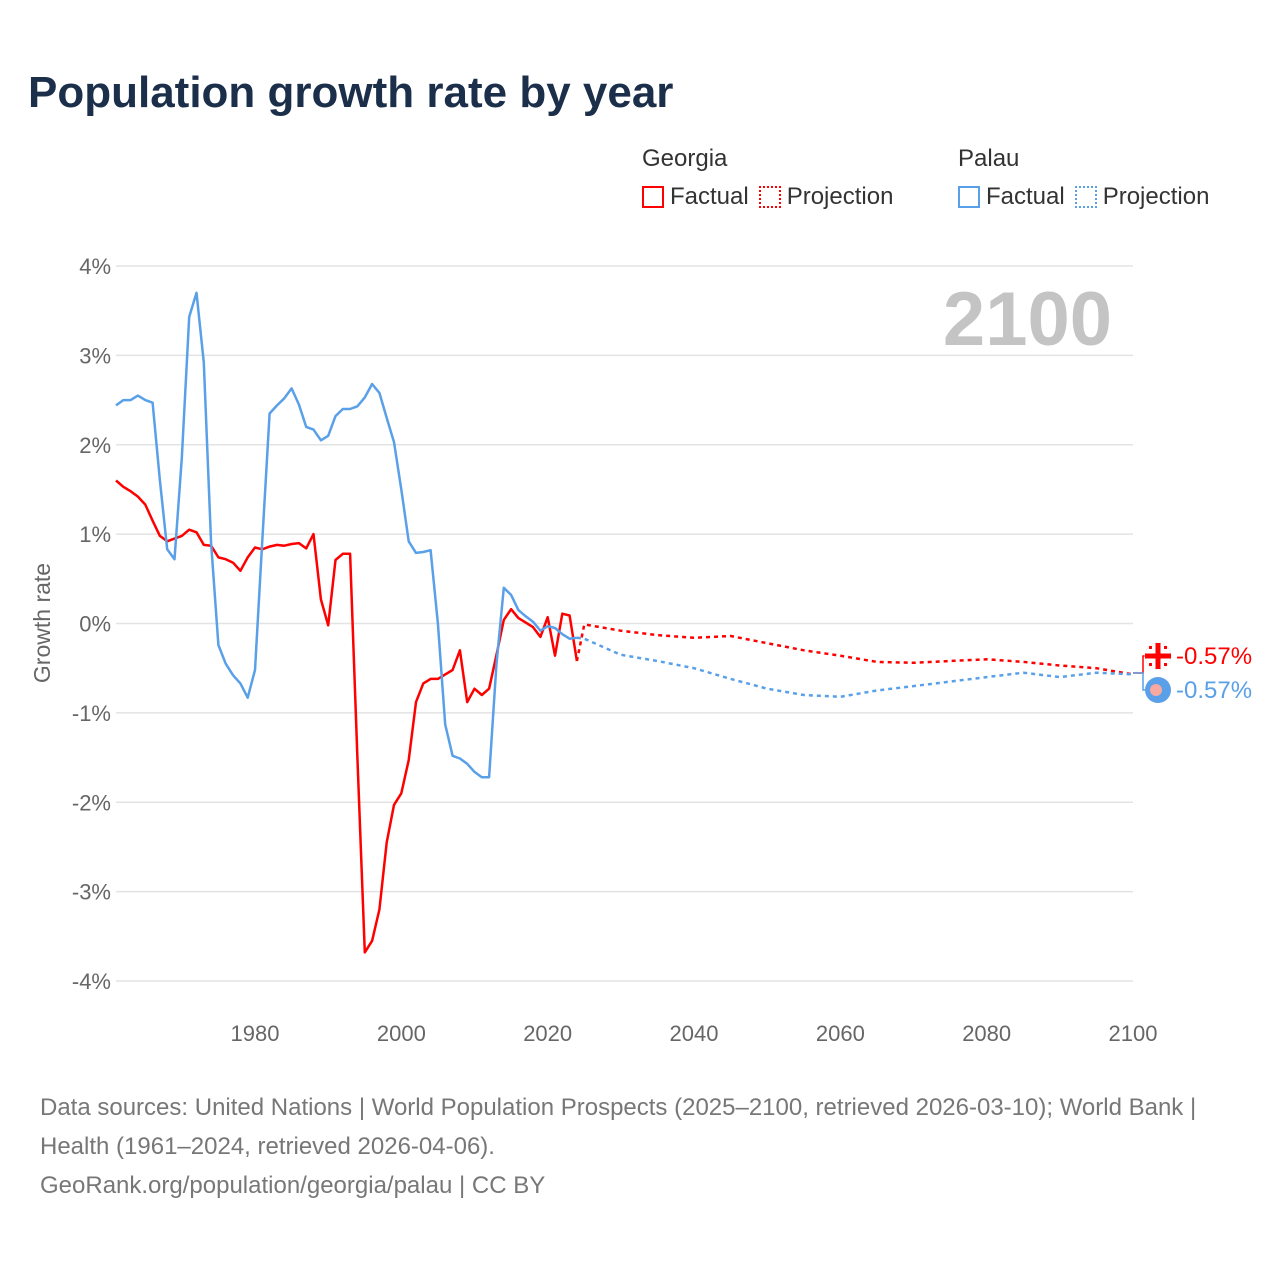  I want to click on y-tick-label: -2%, so click(91, 802).